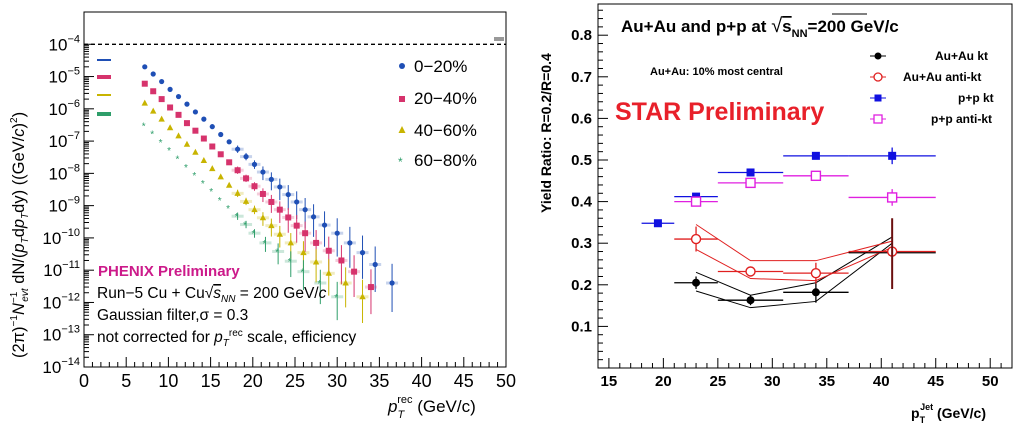  What do you see at coordinates (445, 160) in the screenshot?
I see `legend-label-60-80: 60−80%` at bounding box center [445, 160].